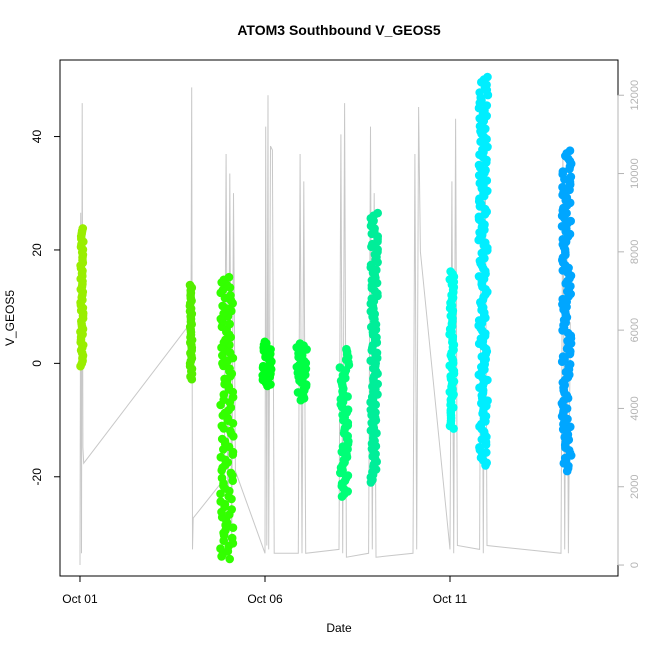 Image resolution: width=650 pixels, height=650 pixels. I want to click on right-y-axis: 0 2000 4000 6000 8000 10000 12000, so click(629, 324).